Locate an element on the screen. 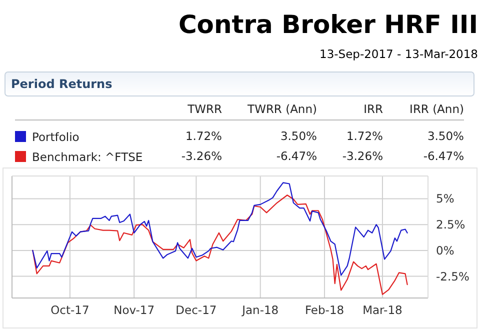 The image size is (487, 334). x-tick-label: Nov-17 is located at coordinates (134, 310).